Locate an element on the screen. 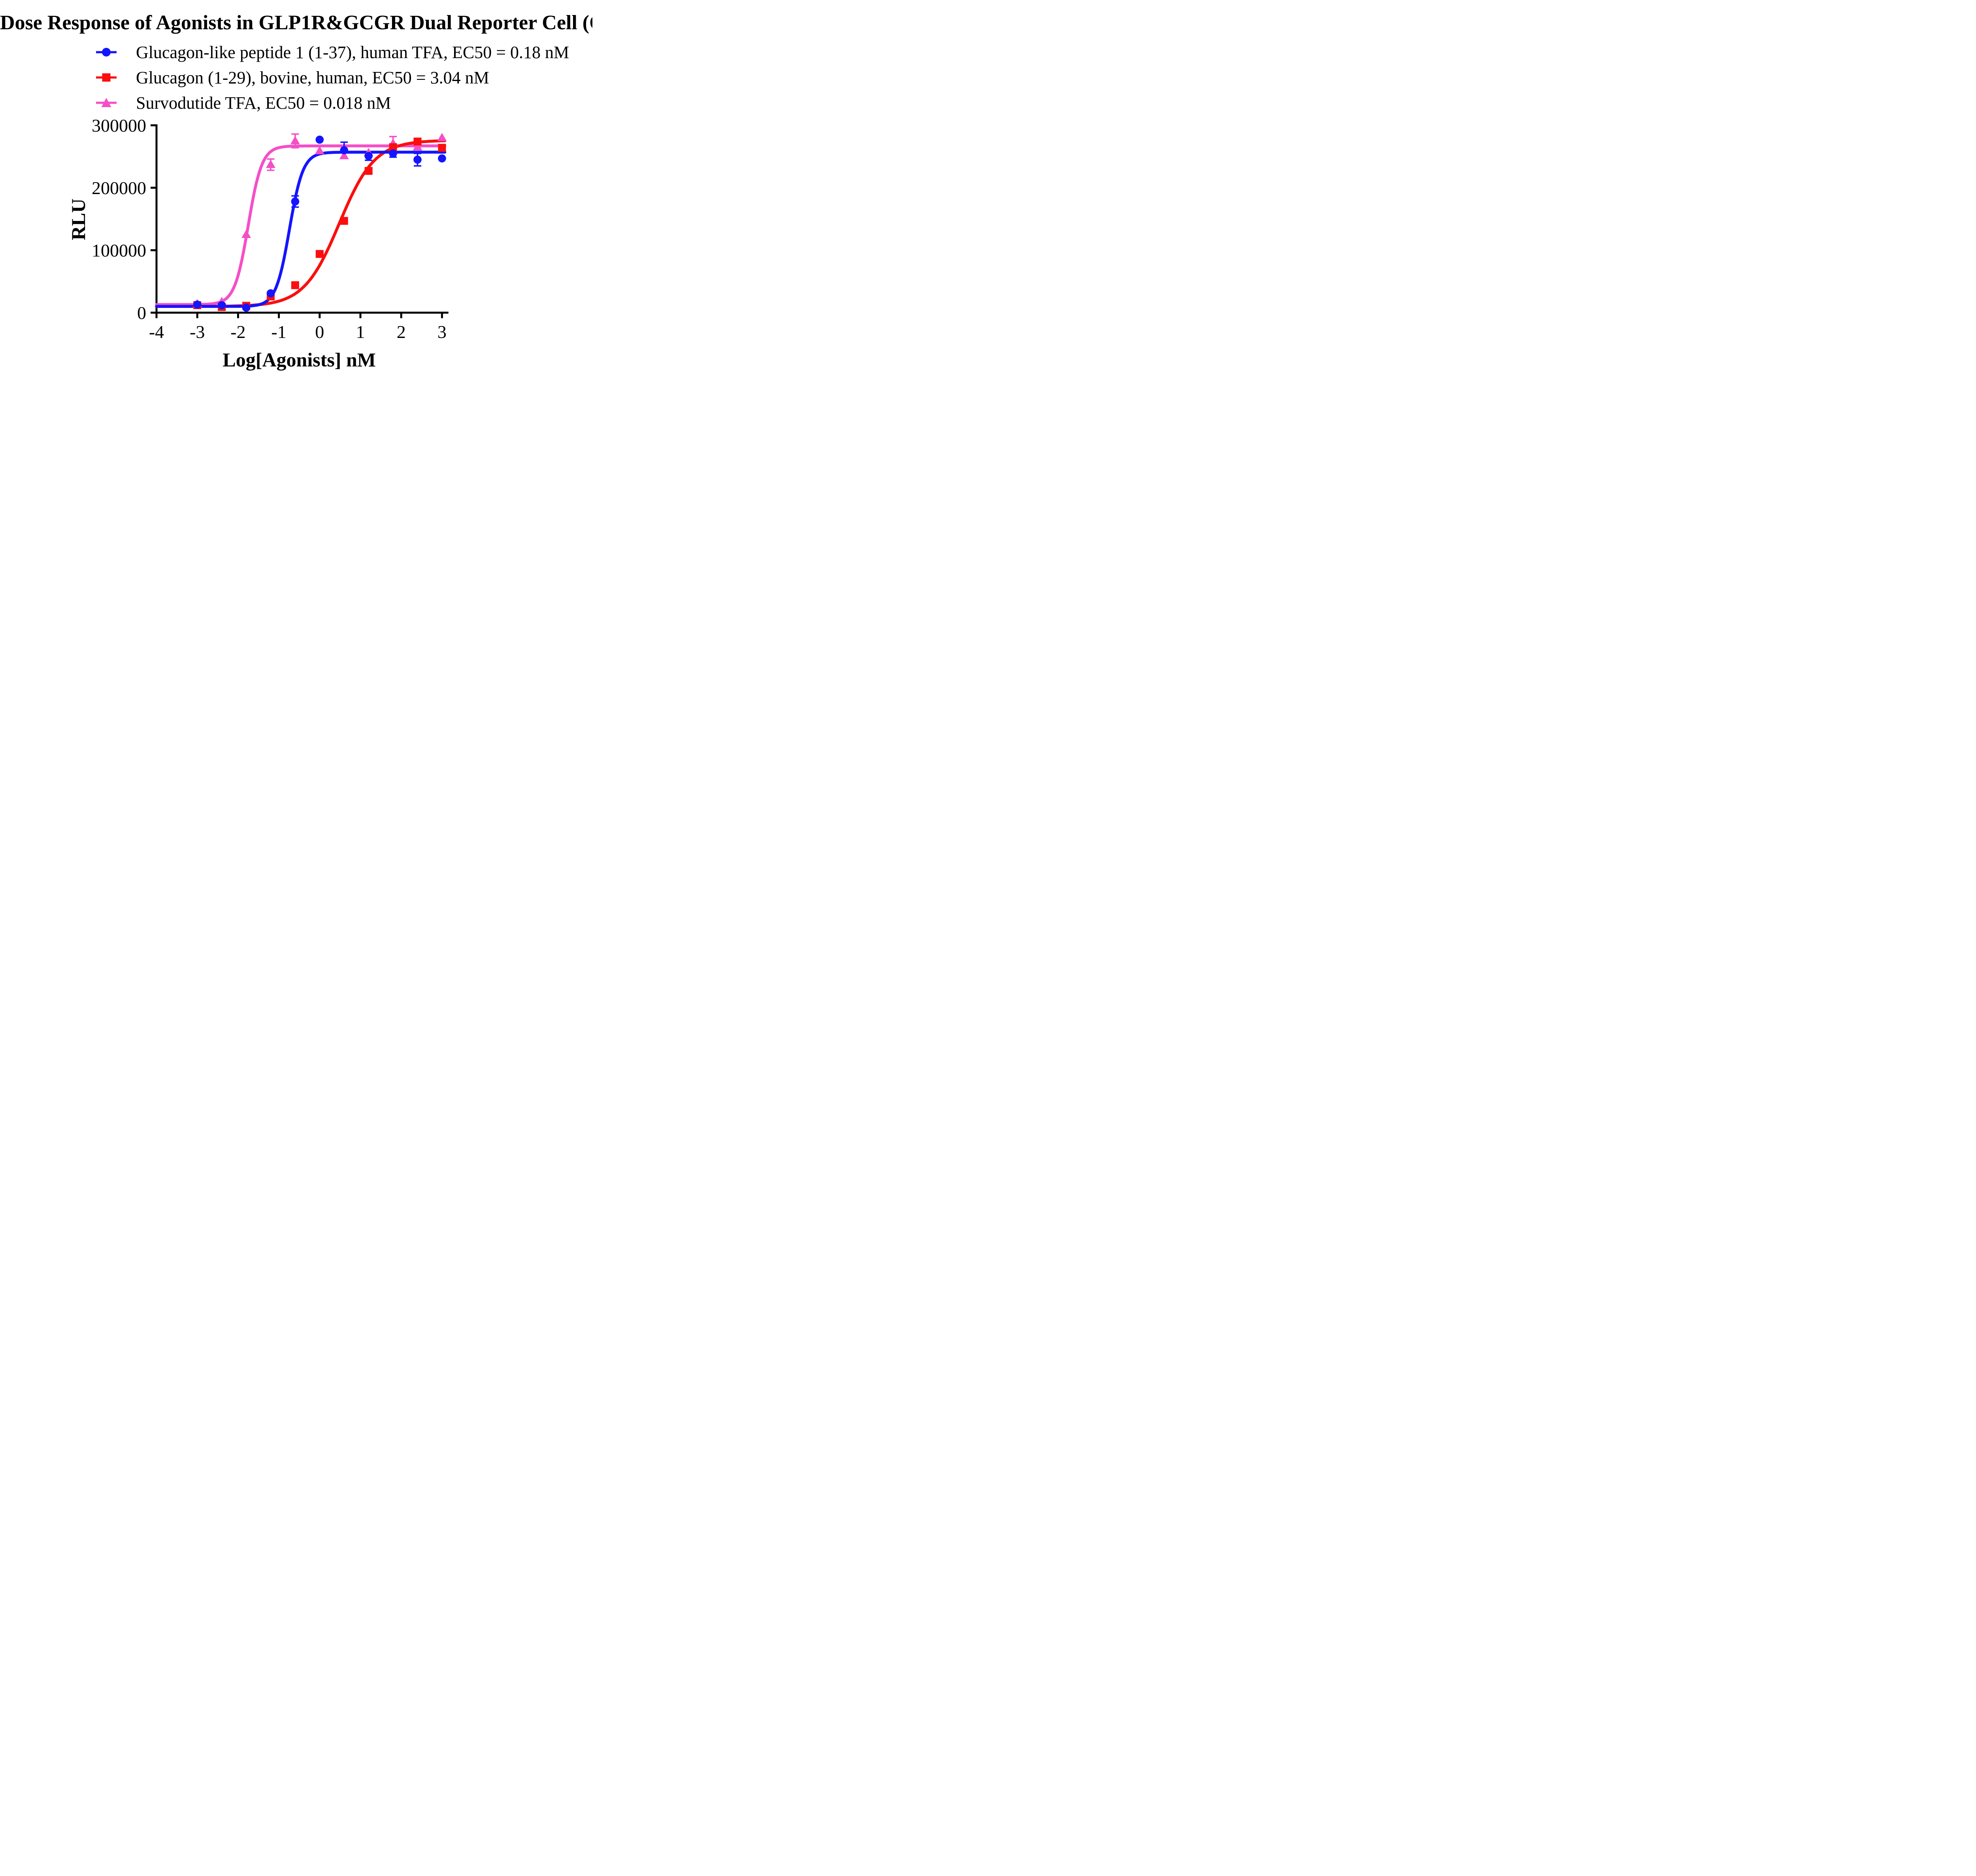 Image resolution: width=1976 pixels, height=1876 pixels. y-tick-label: 200000 is located at coordinates (119, 188).